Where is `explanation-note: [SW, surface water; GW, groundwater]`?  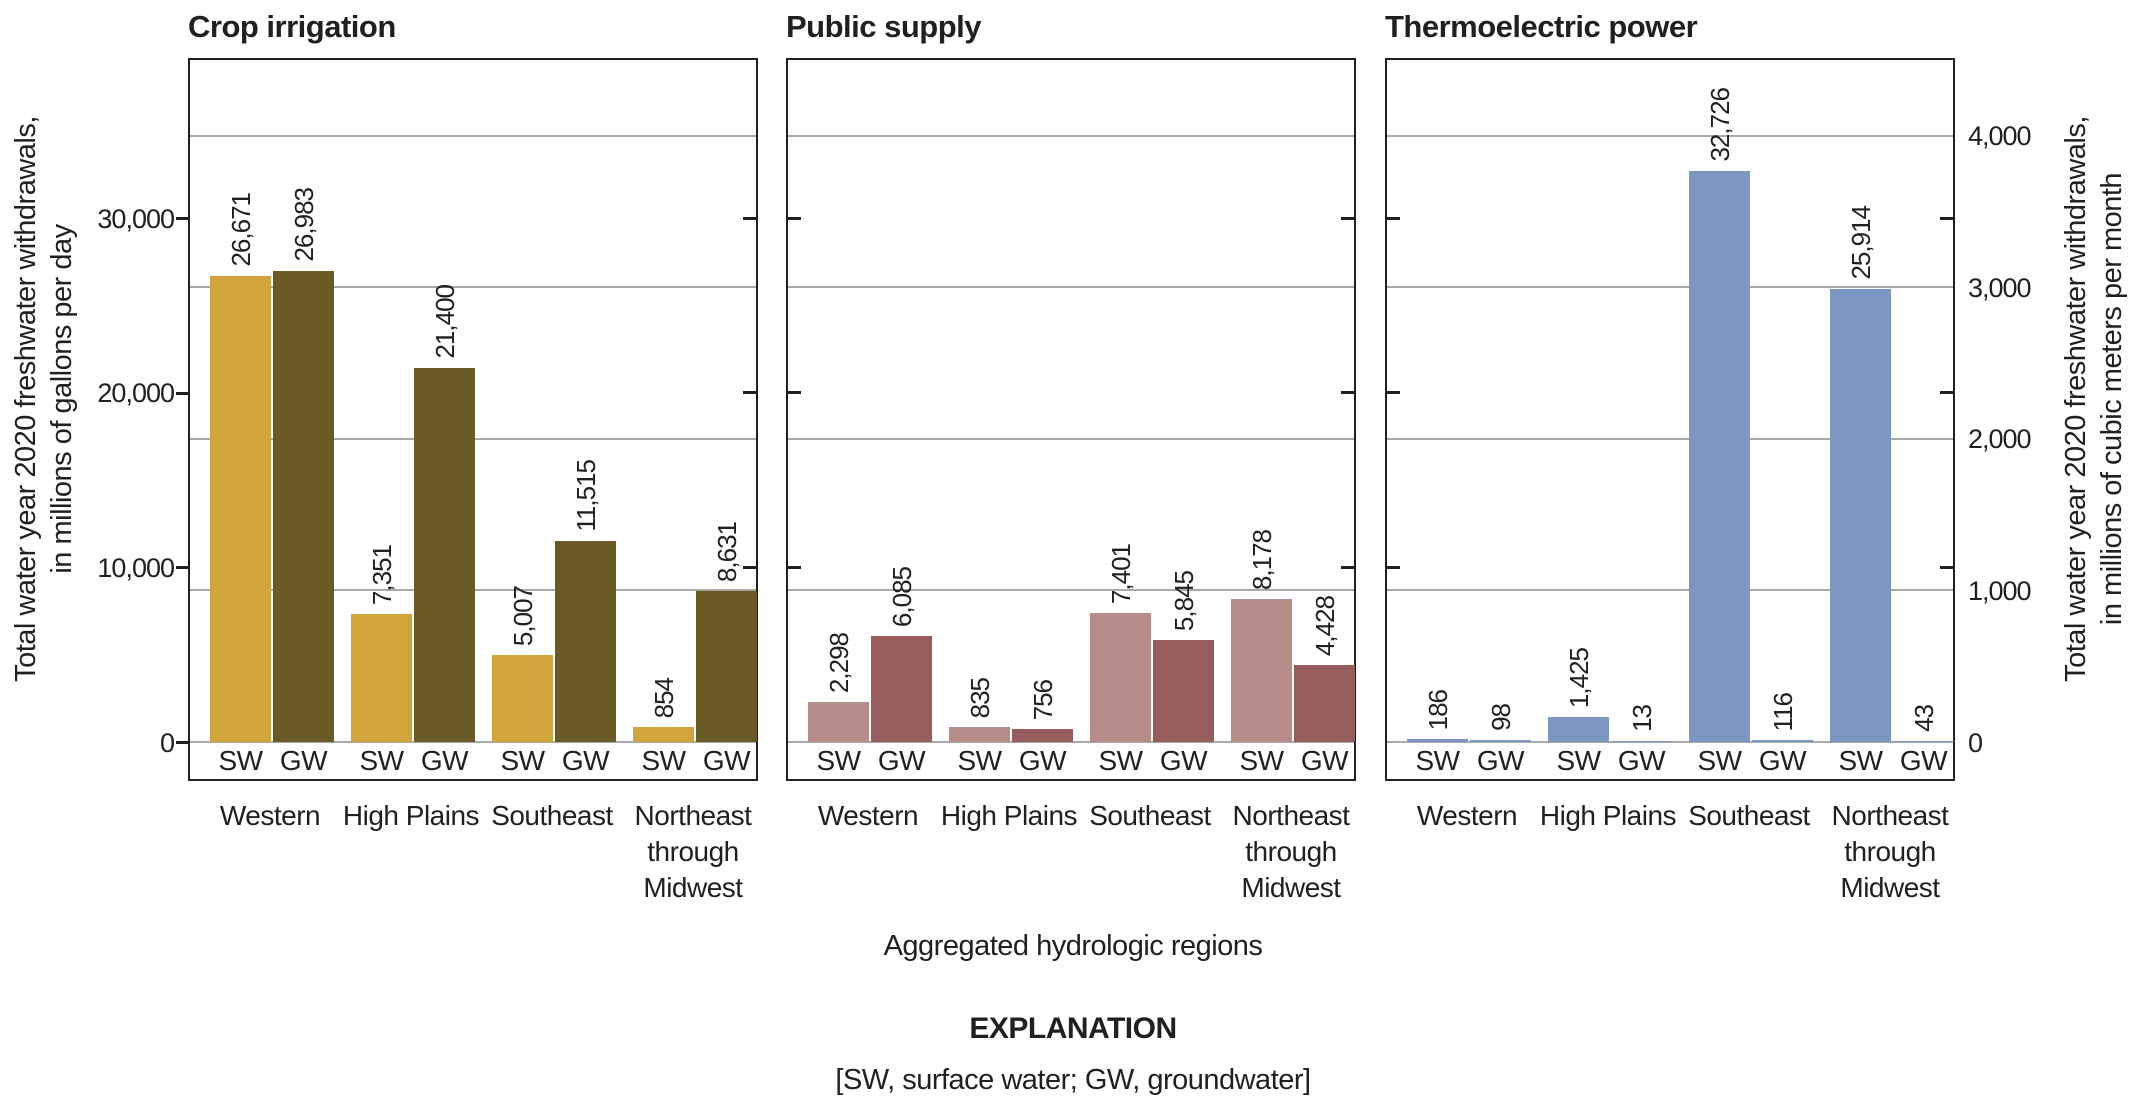
explanation-note: [SW, surface water; GW, groundwater] is located at coordinates (1073, 1080).